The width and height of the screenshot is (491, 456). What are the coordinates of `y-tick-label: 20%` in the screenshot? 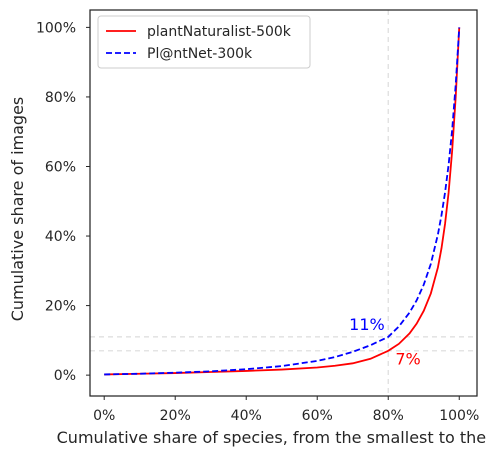 It's located at (60, 307).